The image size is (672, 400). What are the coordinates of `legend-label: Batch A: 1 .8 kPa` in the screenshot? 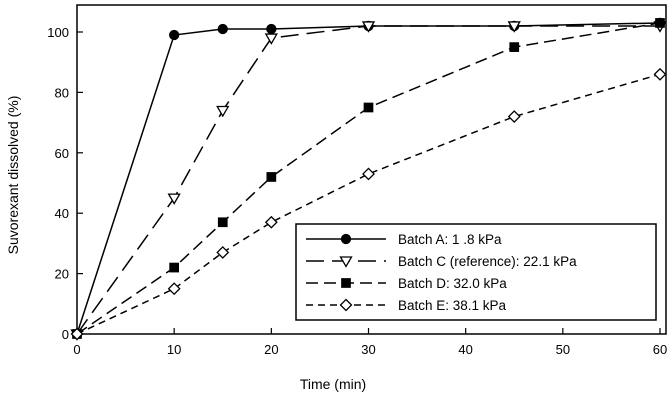 It's located at (450, 239).